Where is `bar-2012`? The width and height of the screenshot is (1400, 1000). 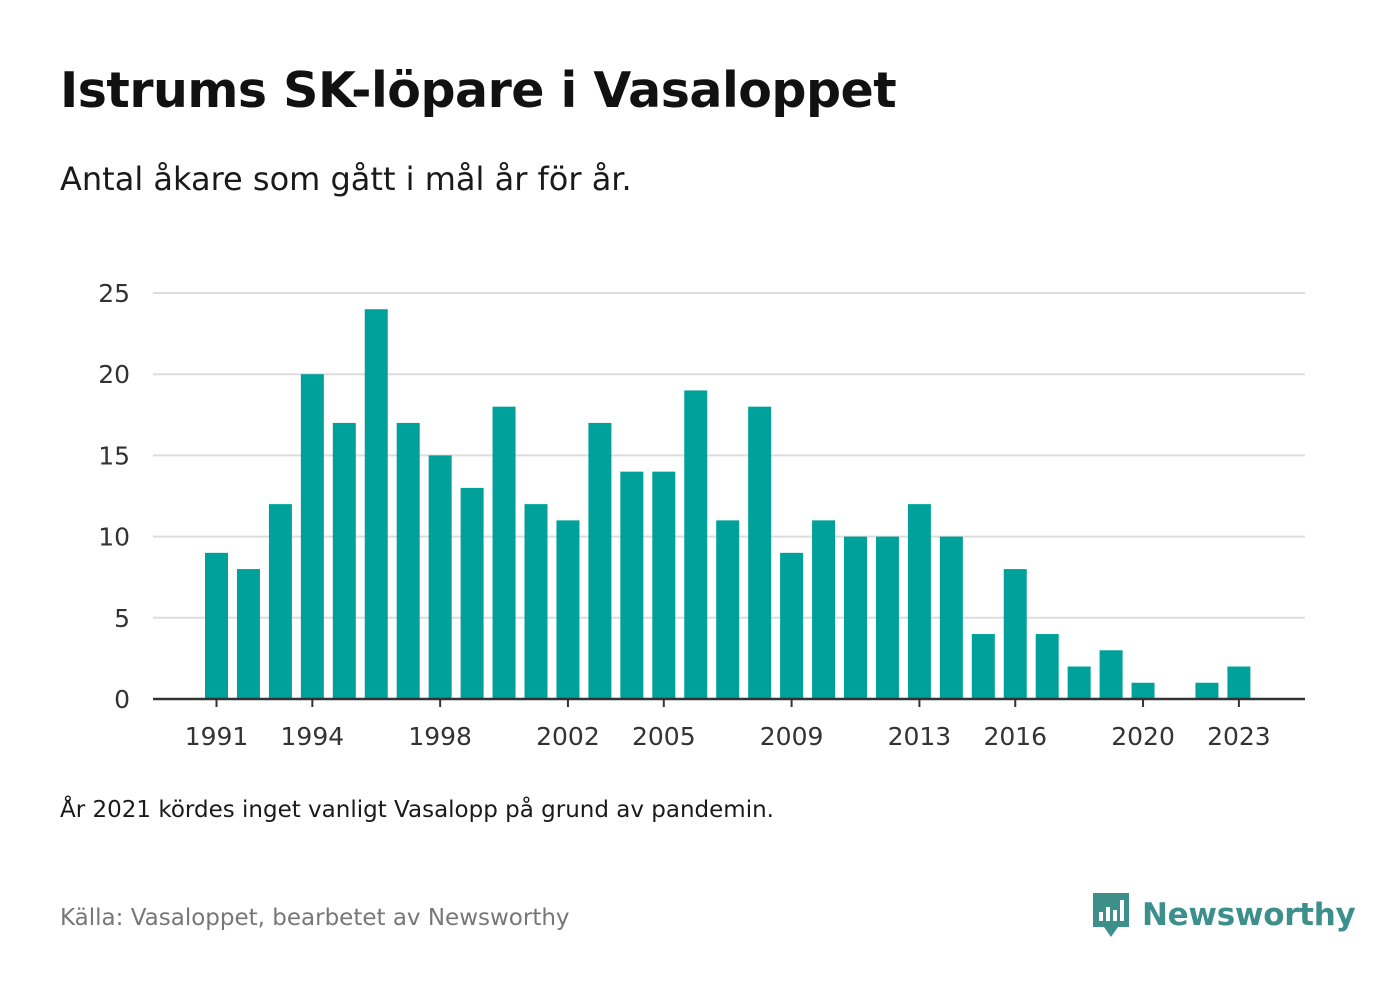 bar-2012 is located at coordinates (887, 617).